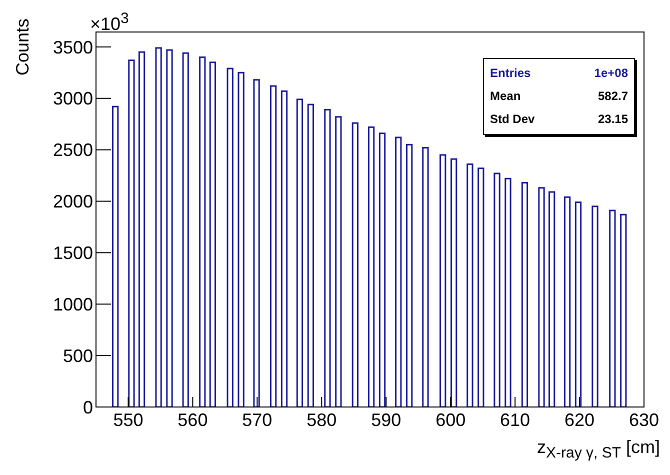  Describe the element at coordinates (72, 253) in the screenshot. I see `y-tick-label: 1500` at that location.